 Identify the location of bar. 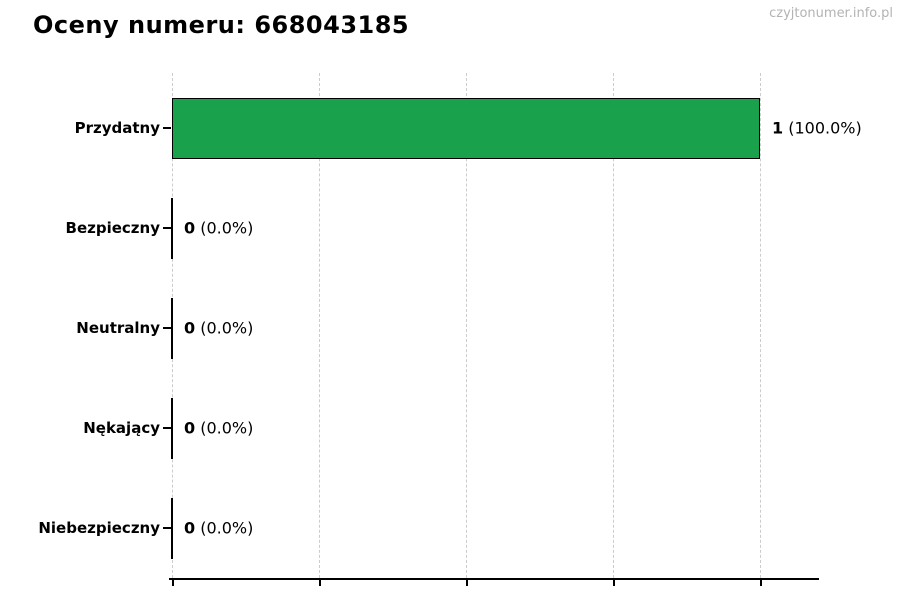
(466, 128).